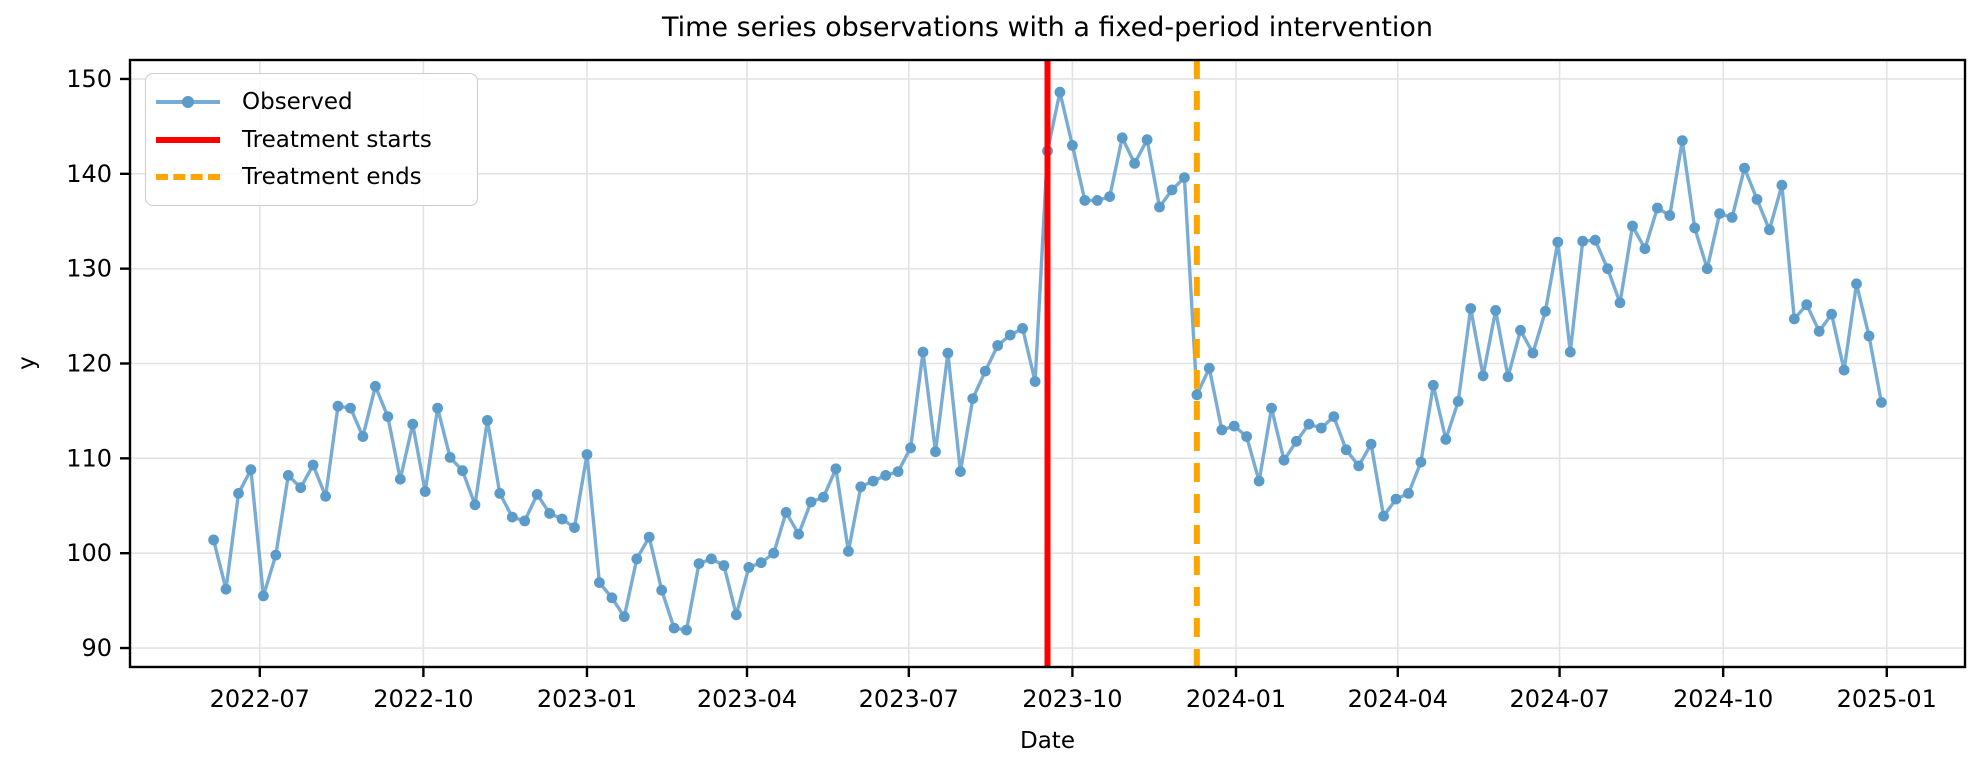  What do you see at coordinates (332, 177) in the screenshot?
I see `legend-label-treatment-ends: Treatment ends` at bounding box center [332, 177].